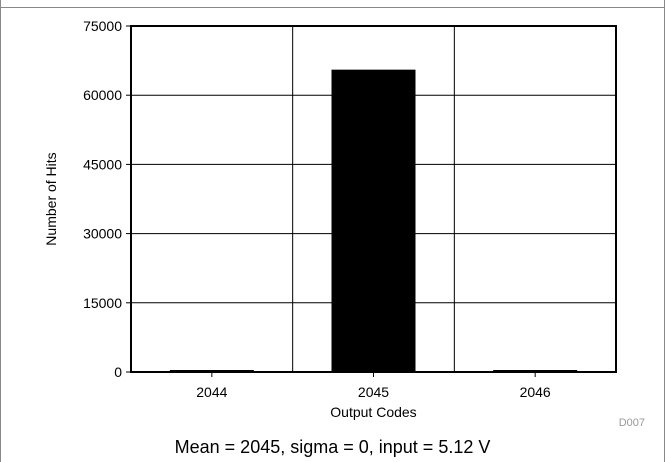 The height and width of the screenshot is (462, 665). I want to click on bar-2045, so click(373, 220).